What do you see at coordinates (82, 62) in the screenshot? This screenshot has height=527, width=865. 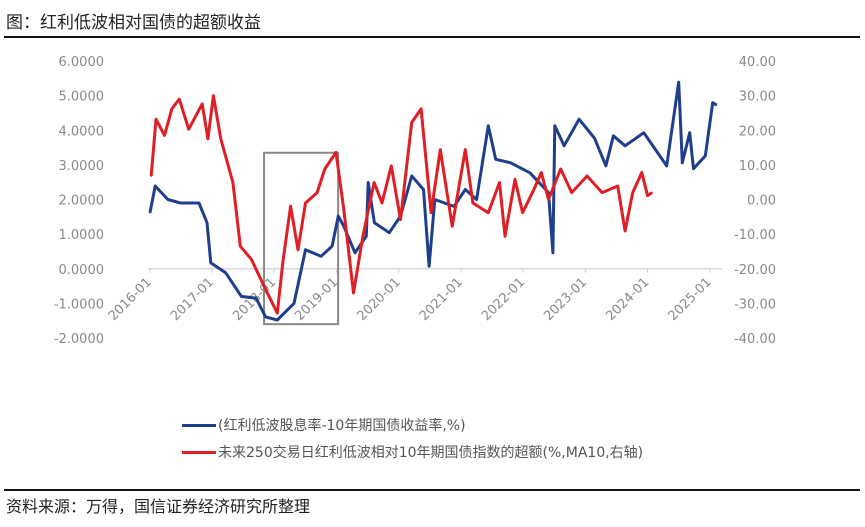 I see `left-tick-label: 6.0000` at bounding box center [82, 62].